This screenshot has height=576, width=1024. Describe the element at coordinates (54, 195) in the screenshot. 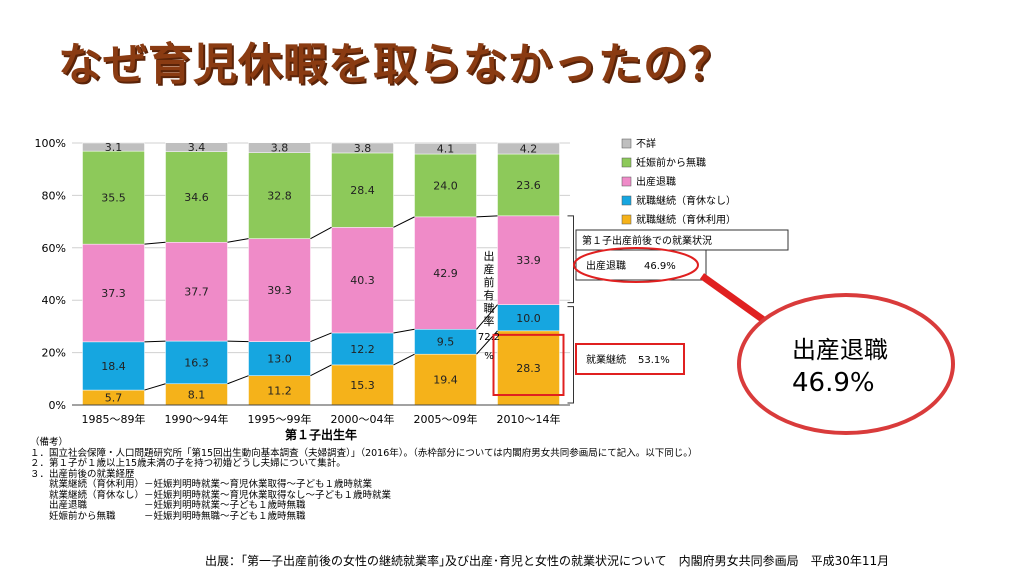

I see `y-tick-label: 80%` at that location.